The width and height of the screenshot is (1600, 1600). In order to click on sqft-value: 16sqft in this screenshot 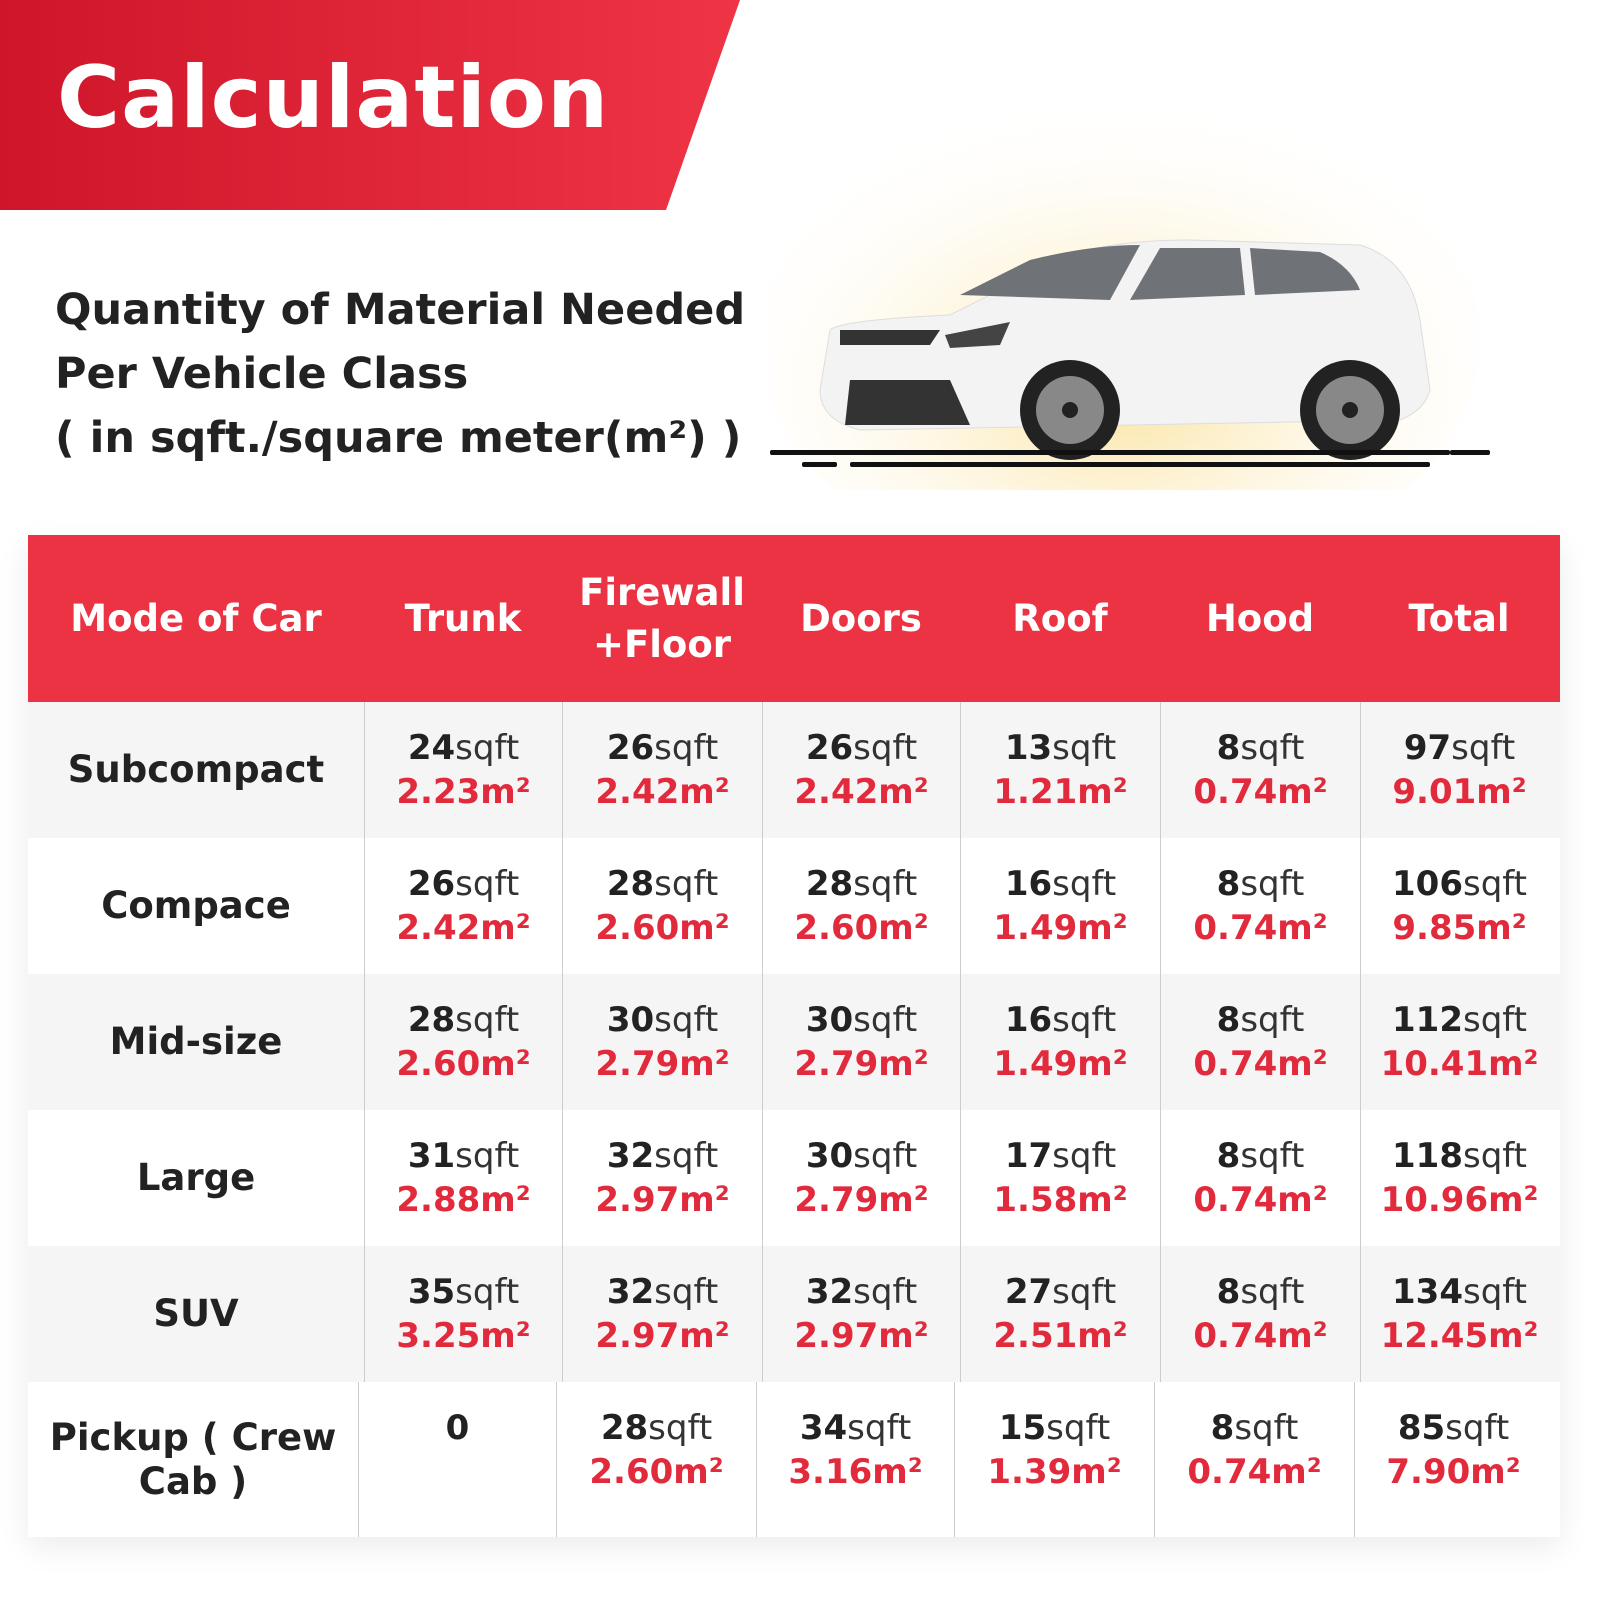, I will do `click(1060, 1020)`.